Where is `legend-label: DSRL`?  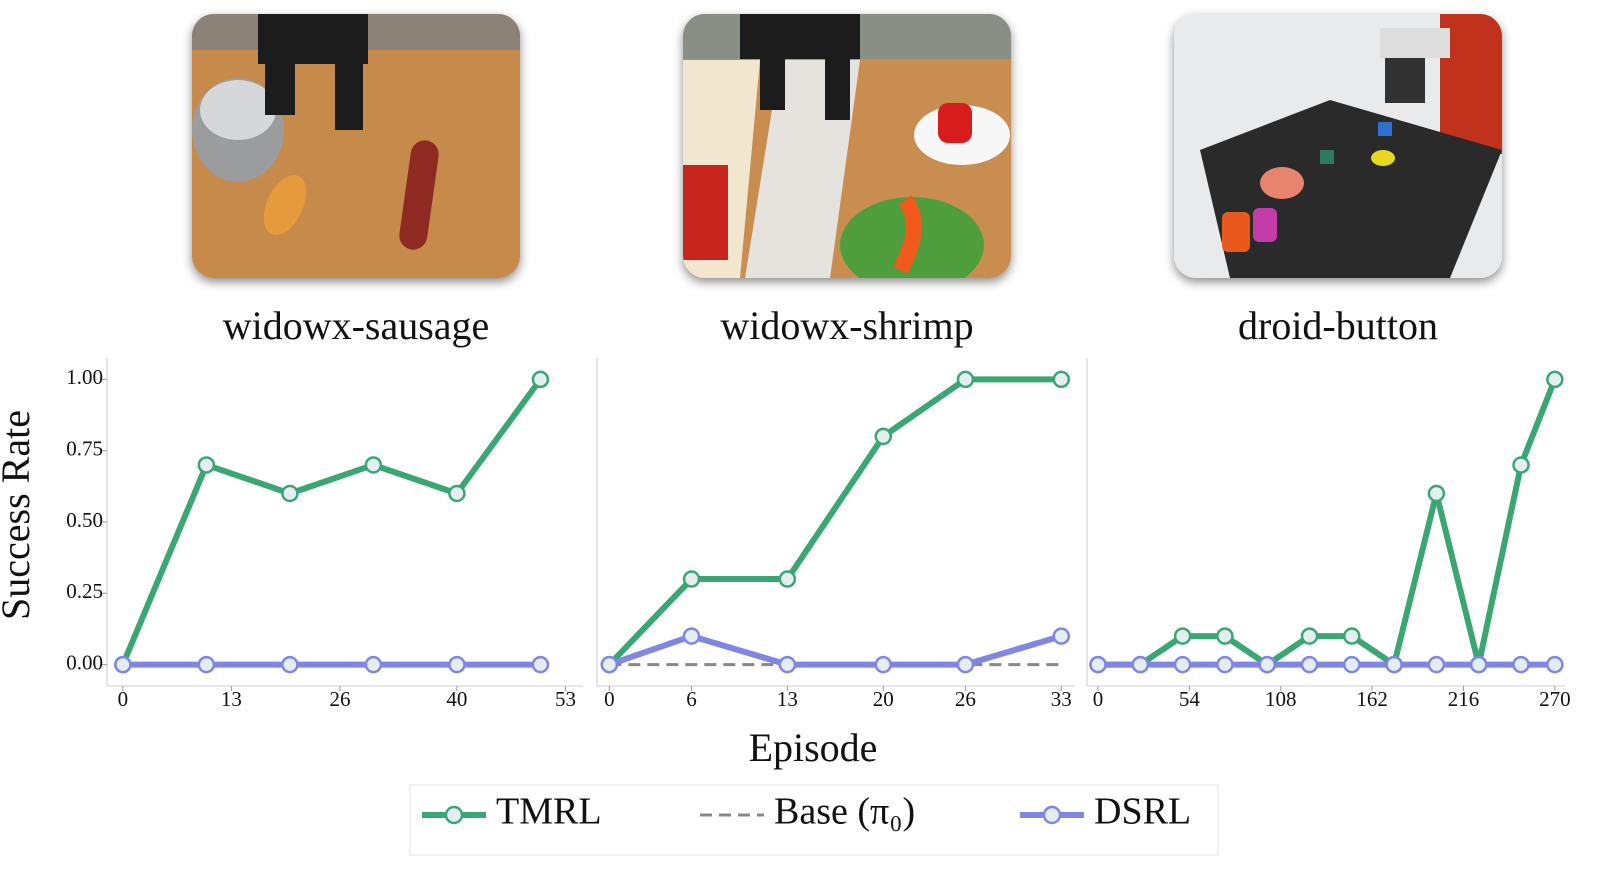
legend-label: DSRL is located at coordinates (1142, 812).